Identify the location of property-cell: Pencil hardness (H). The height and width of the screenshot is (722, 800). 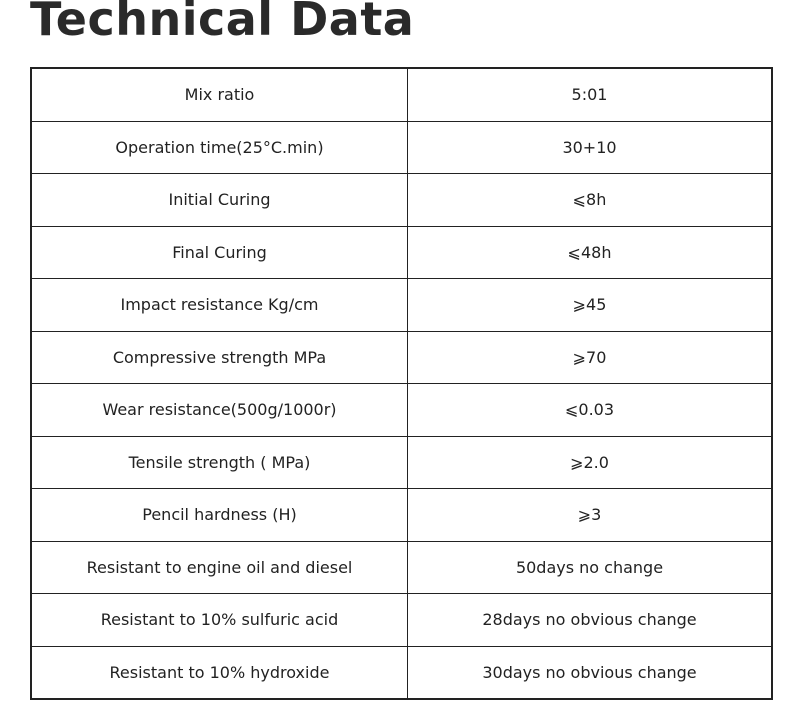
(219, 515).